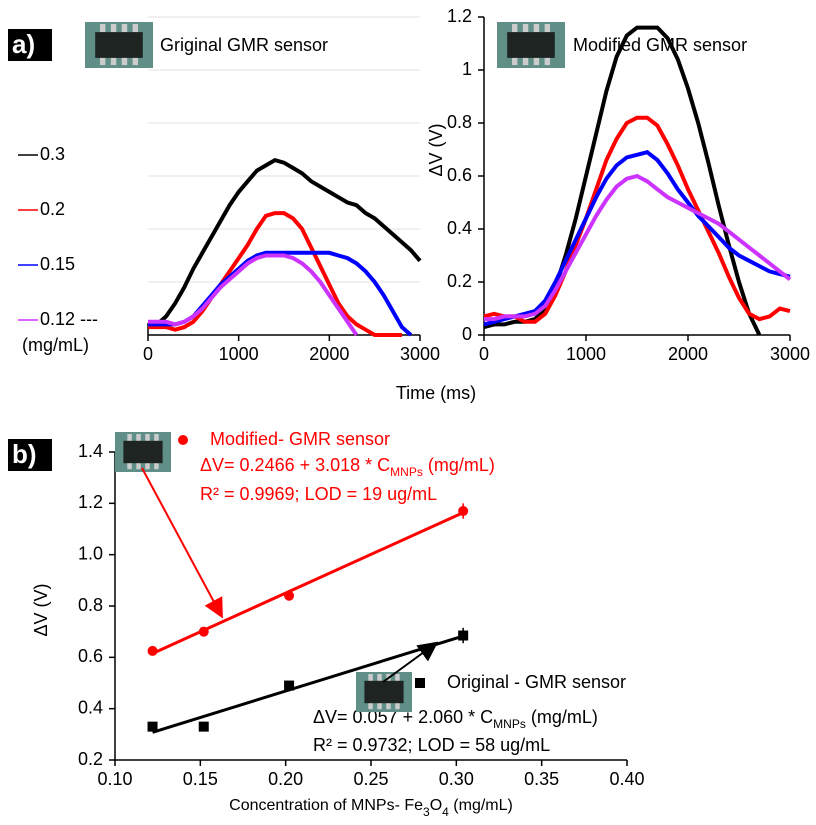 The height and width of the screenshot is (825, 816). What do you see at coordinates (370, 779) in the screenshot?
I see `x-tick-label: 0.25` at bounding box center [370, 779].